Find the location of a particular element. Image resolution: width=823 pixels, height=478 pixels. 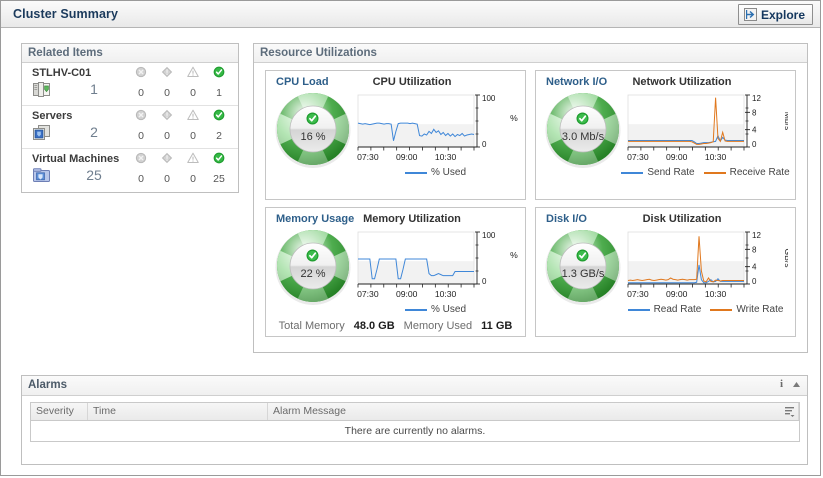

critical-x-icon is located at coordinates (141, 116).